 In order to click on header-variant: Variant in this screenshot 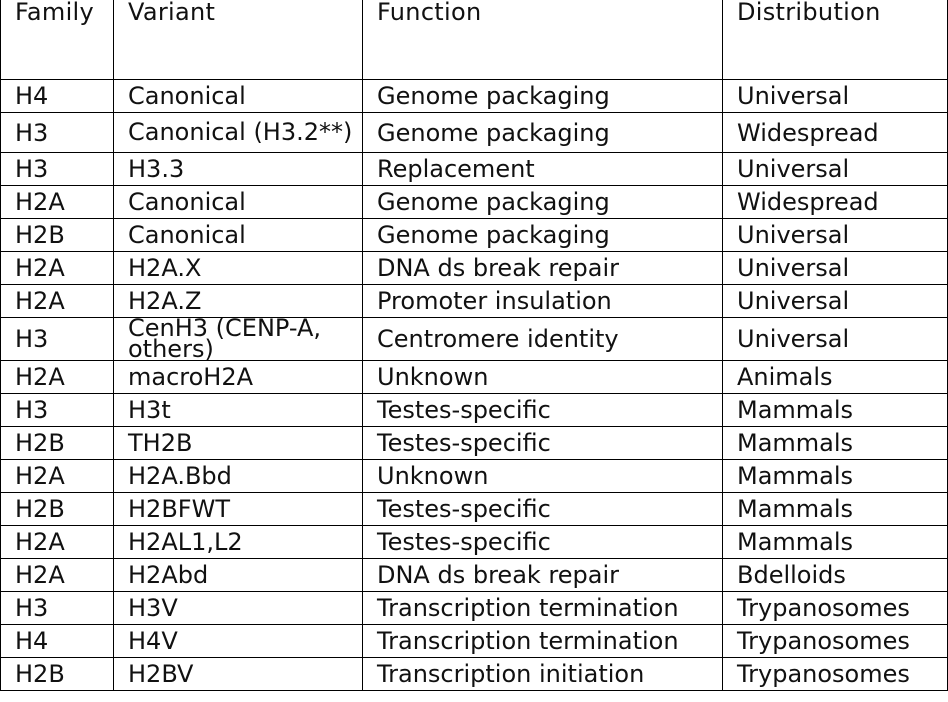, I will do `click(238, 40)`.